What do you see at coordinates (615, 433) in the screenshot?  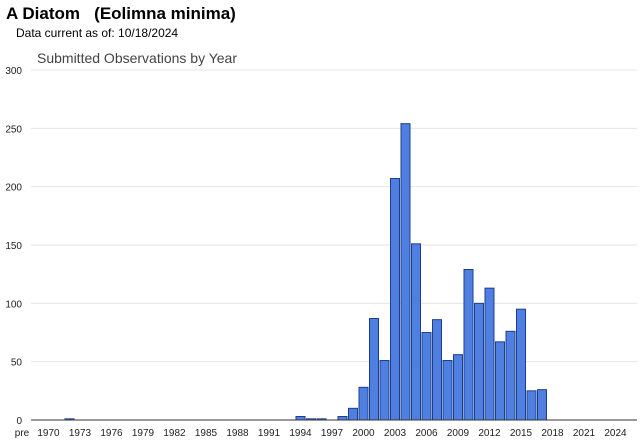 I see `x-tick-label: 2024` at bounding box center [615, 433].